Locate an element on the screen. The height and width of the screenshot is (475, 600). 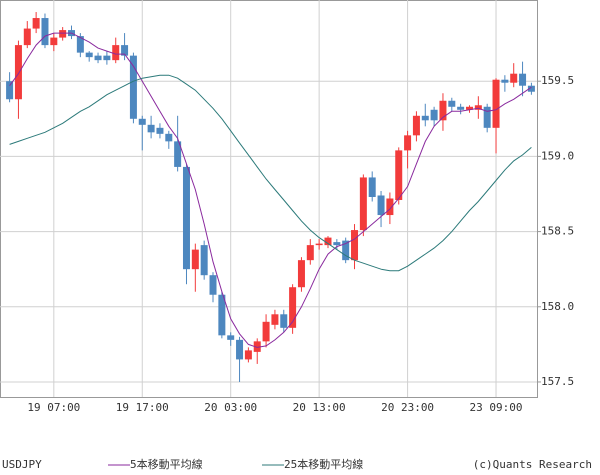
legend-label: 5本移動平均線 is located at coordinates (166, 464).